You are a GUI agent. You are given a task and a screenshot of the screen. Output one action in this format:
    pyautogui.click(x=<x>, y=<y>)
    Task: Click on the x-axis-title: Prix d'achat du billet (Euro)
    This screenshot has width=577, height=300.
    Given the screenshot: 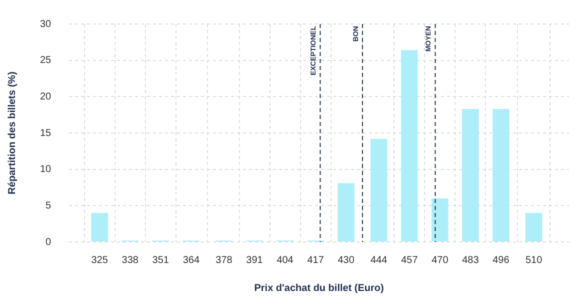 What is the action you would take?
    pyautogui.click(x=319, y=288)
    